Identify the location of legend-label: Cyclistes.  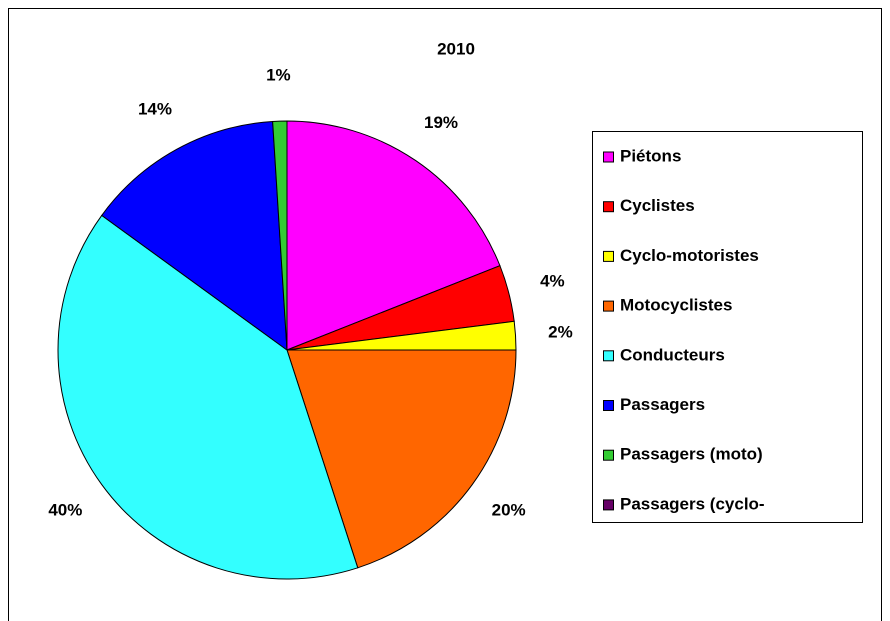
(657, 205).